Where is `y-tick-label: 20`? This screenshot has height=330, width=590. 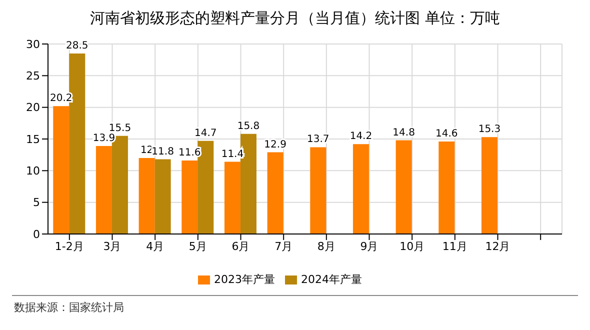
y-tick-label: 20 is located at coordinates (33, 107).